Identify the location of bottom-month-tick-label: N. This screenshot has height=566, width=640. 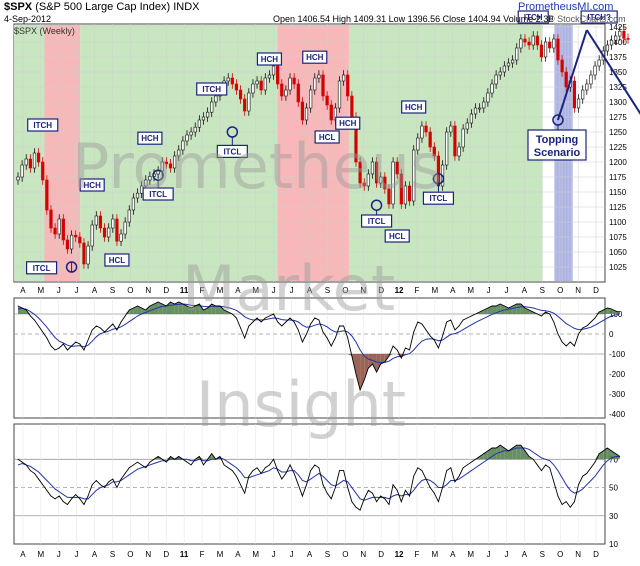
(578, 554).